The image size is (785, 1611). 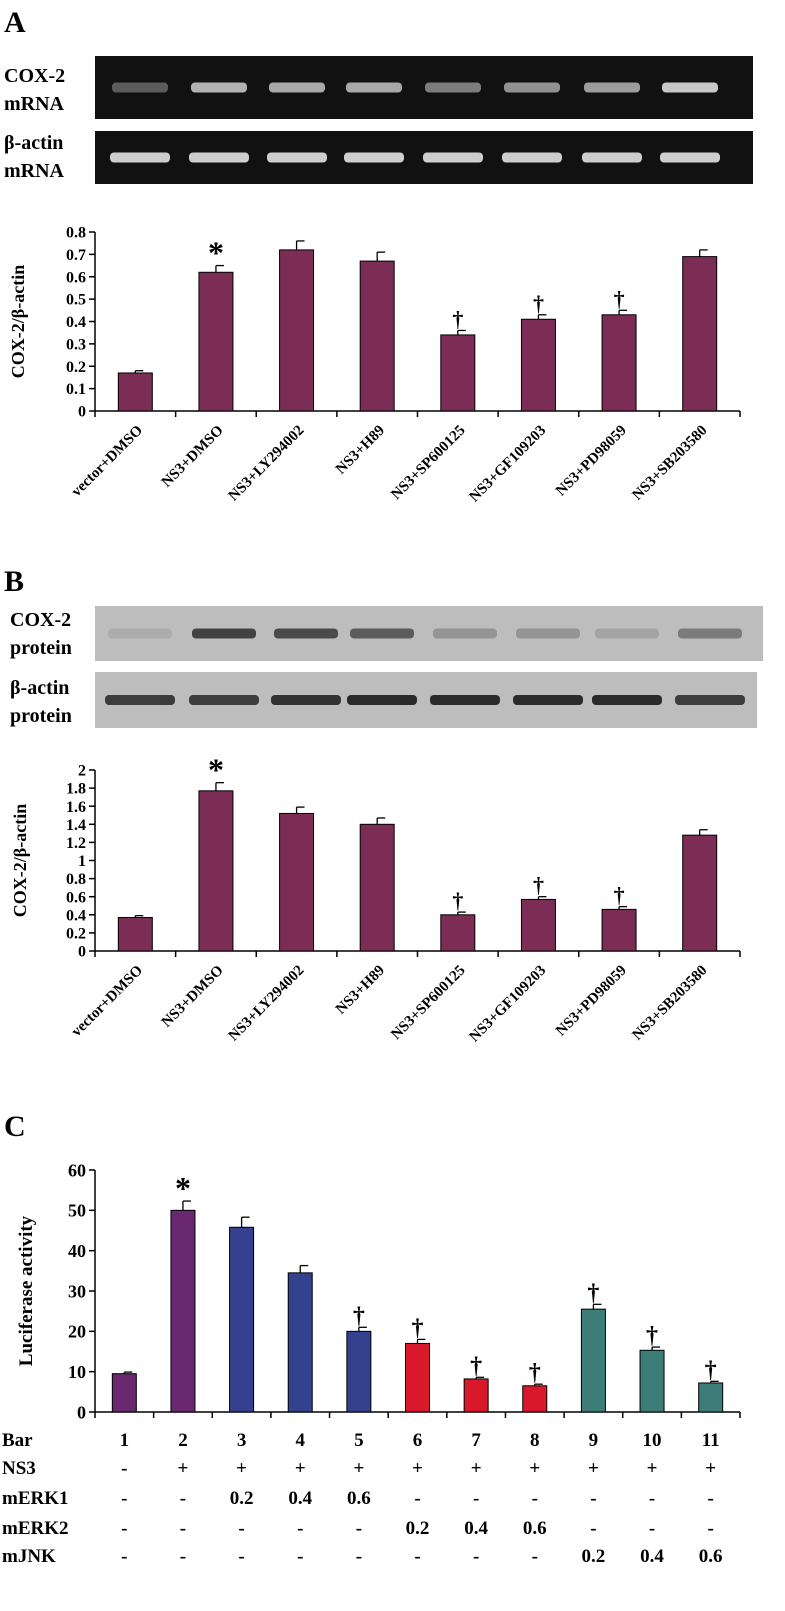 I want to click on table-cell: 3, so click(x=242, y=1440).